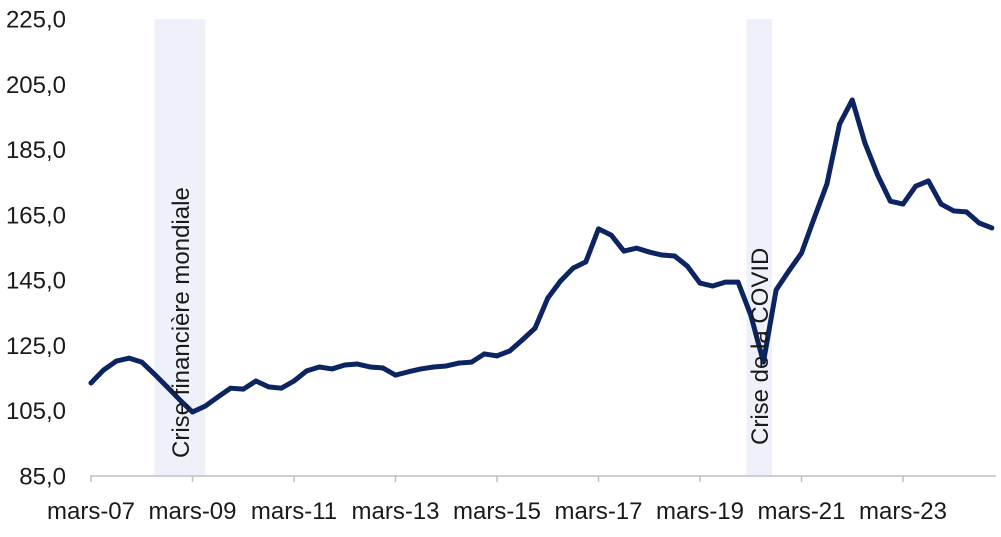  What do you see at coordinates (801, 511) in the screenshot?
I see `x-axis-tick-label: mars-21` at bounding box center [801, 511].